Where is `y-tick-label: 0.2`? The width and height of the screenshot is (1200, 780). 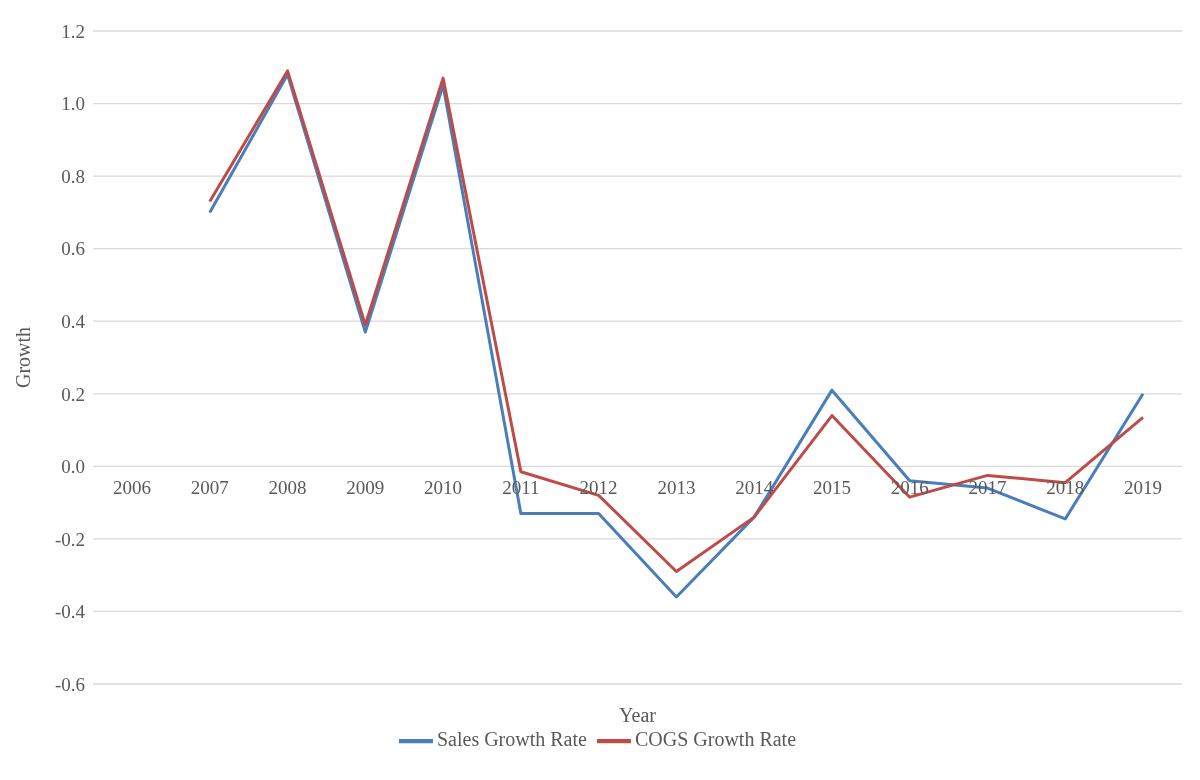
y-tick-label: 0.2 is located at coordinates (73, 394).